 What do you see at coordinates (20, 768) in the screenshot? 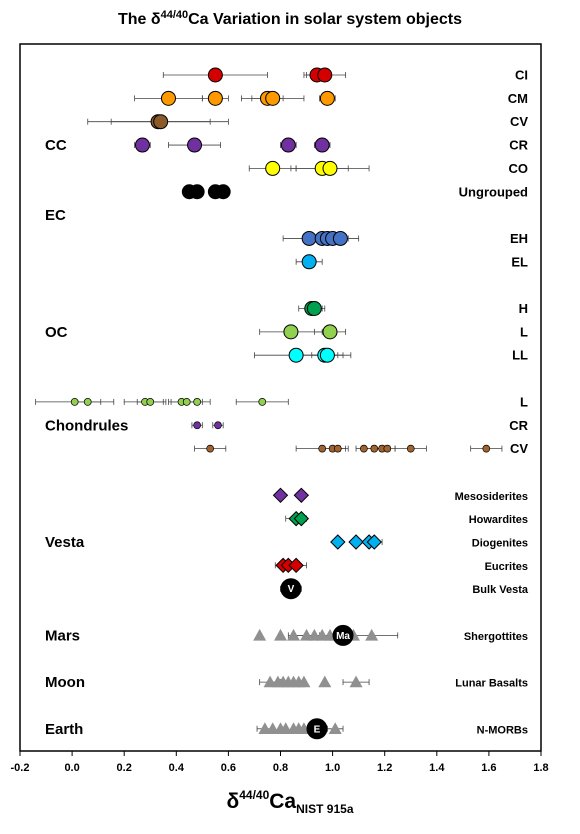
I see `x-tick-label: -0.2` at bounding box center [20, 768].